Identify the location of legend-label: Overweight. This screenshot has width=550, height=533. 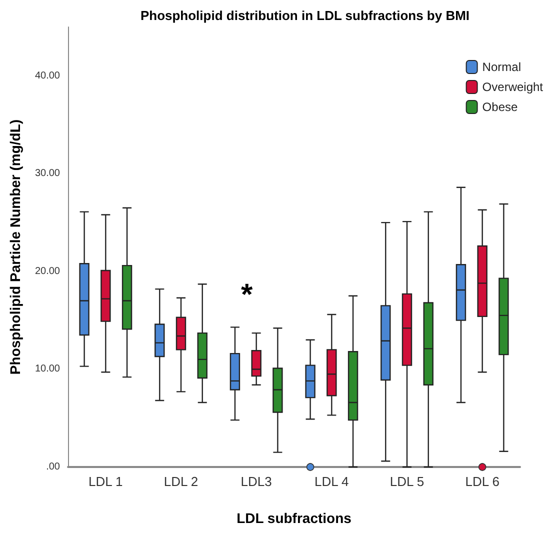
(513, 87).